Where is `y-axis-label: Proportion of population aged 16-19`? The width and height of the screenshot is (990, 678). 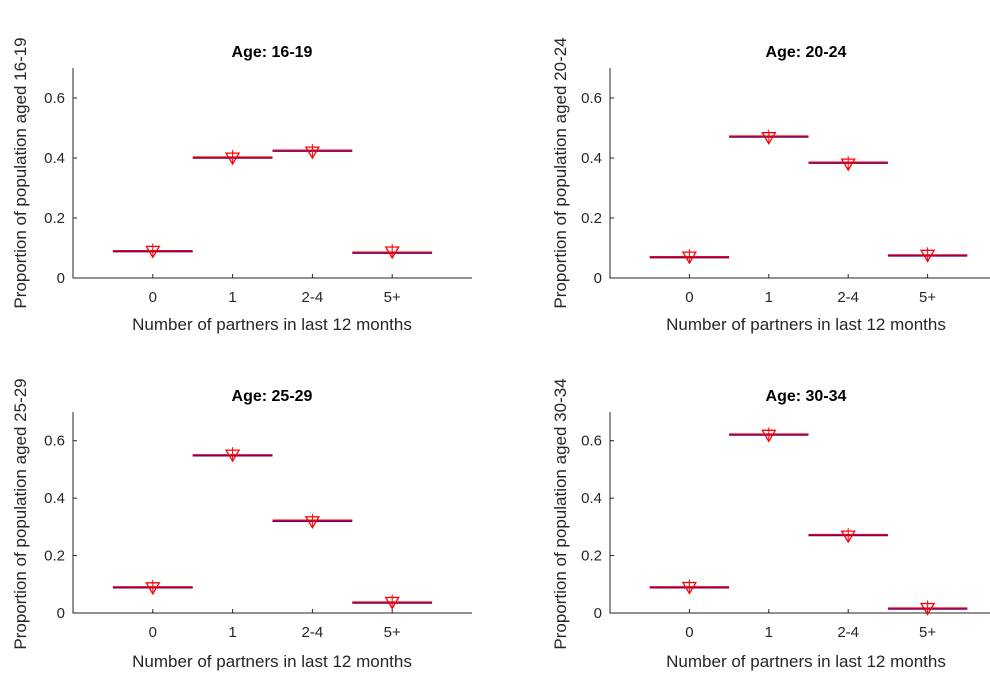
y-axis-label: Proportion of population aged 16-19 is located at coordinates (20, 172).